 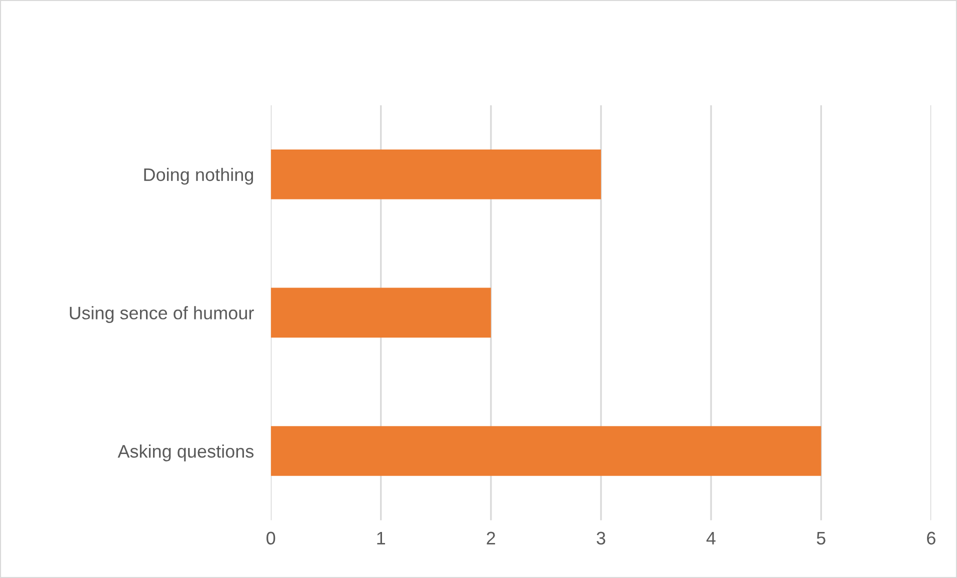 I want to click on x-tick-label: 5, so click(x=821, y=538).